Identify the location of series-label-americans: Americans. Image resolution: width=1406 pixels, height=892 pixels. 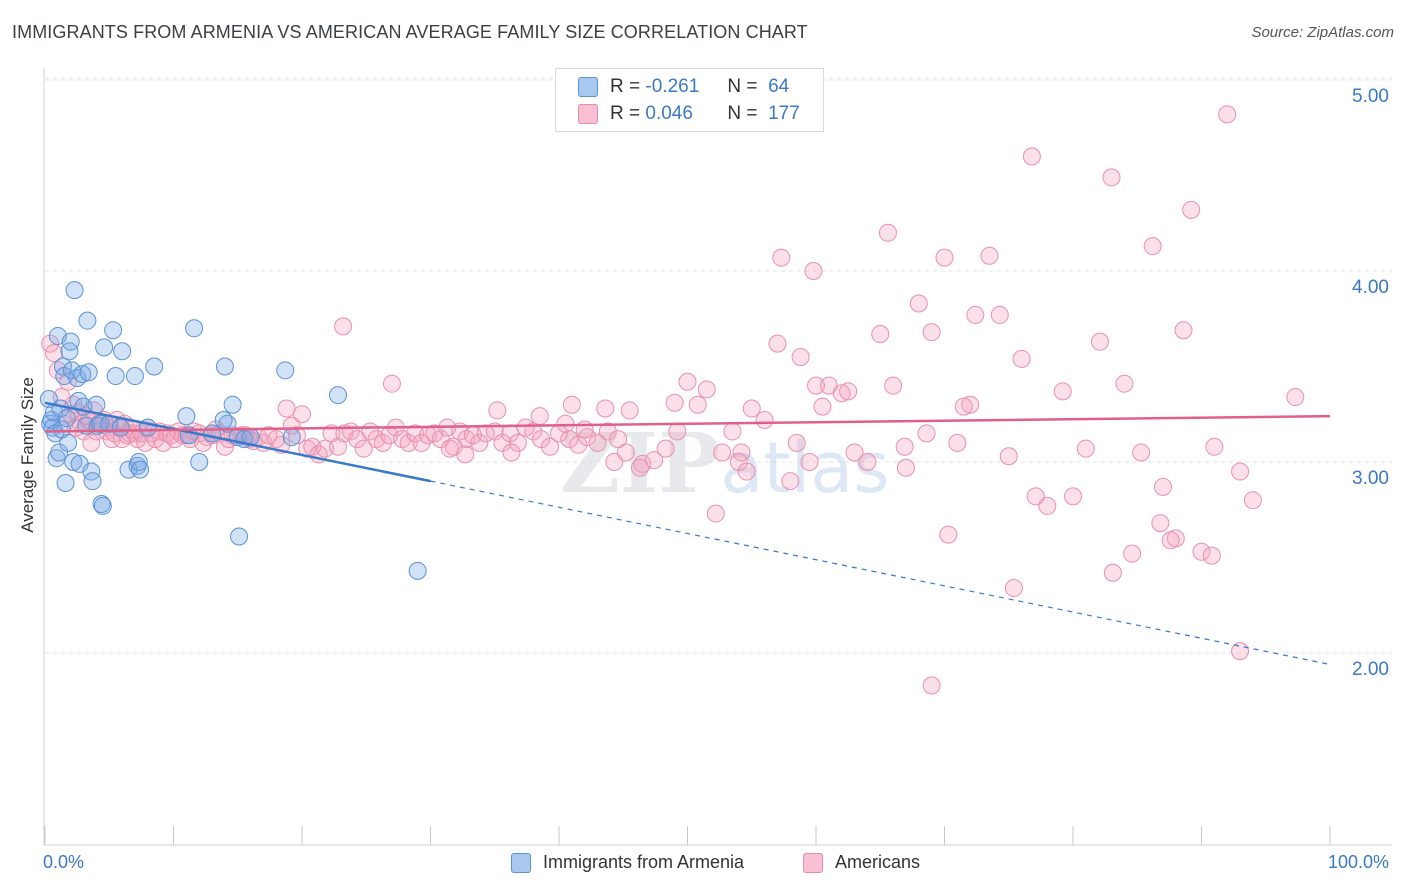
(878, 862).